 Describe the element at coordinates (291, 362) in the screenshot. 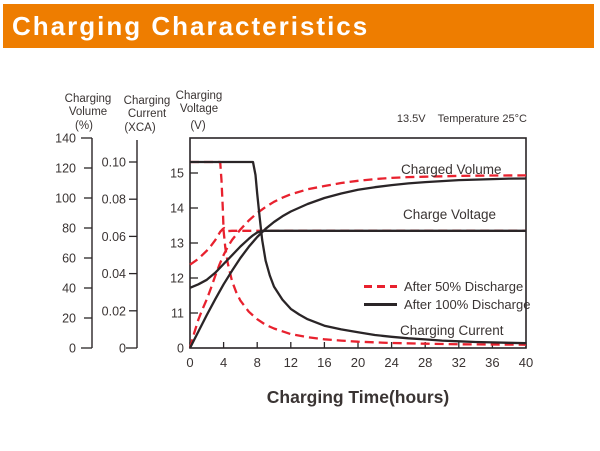

I see `x-tick-label: 12` at that location.